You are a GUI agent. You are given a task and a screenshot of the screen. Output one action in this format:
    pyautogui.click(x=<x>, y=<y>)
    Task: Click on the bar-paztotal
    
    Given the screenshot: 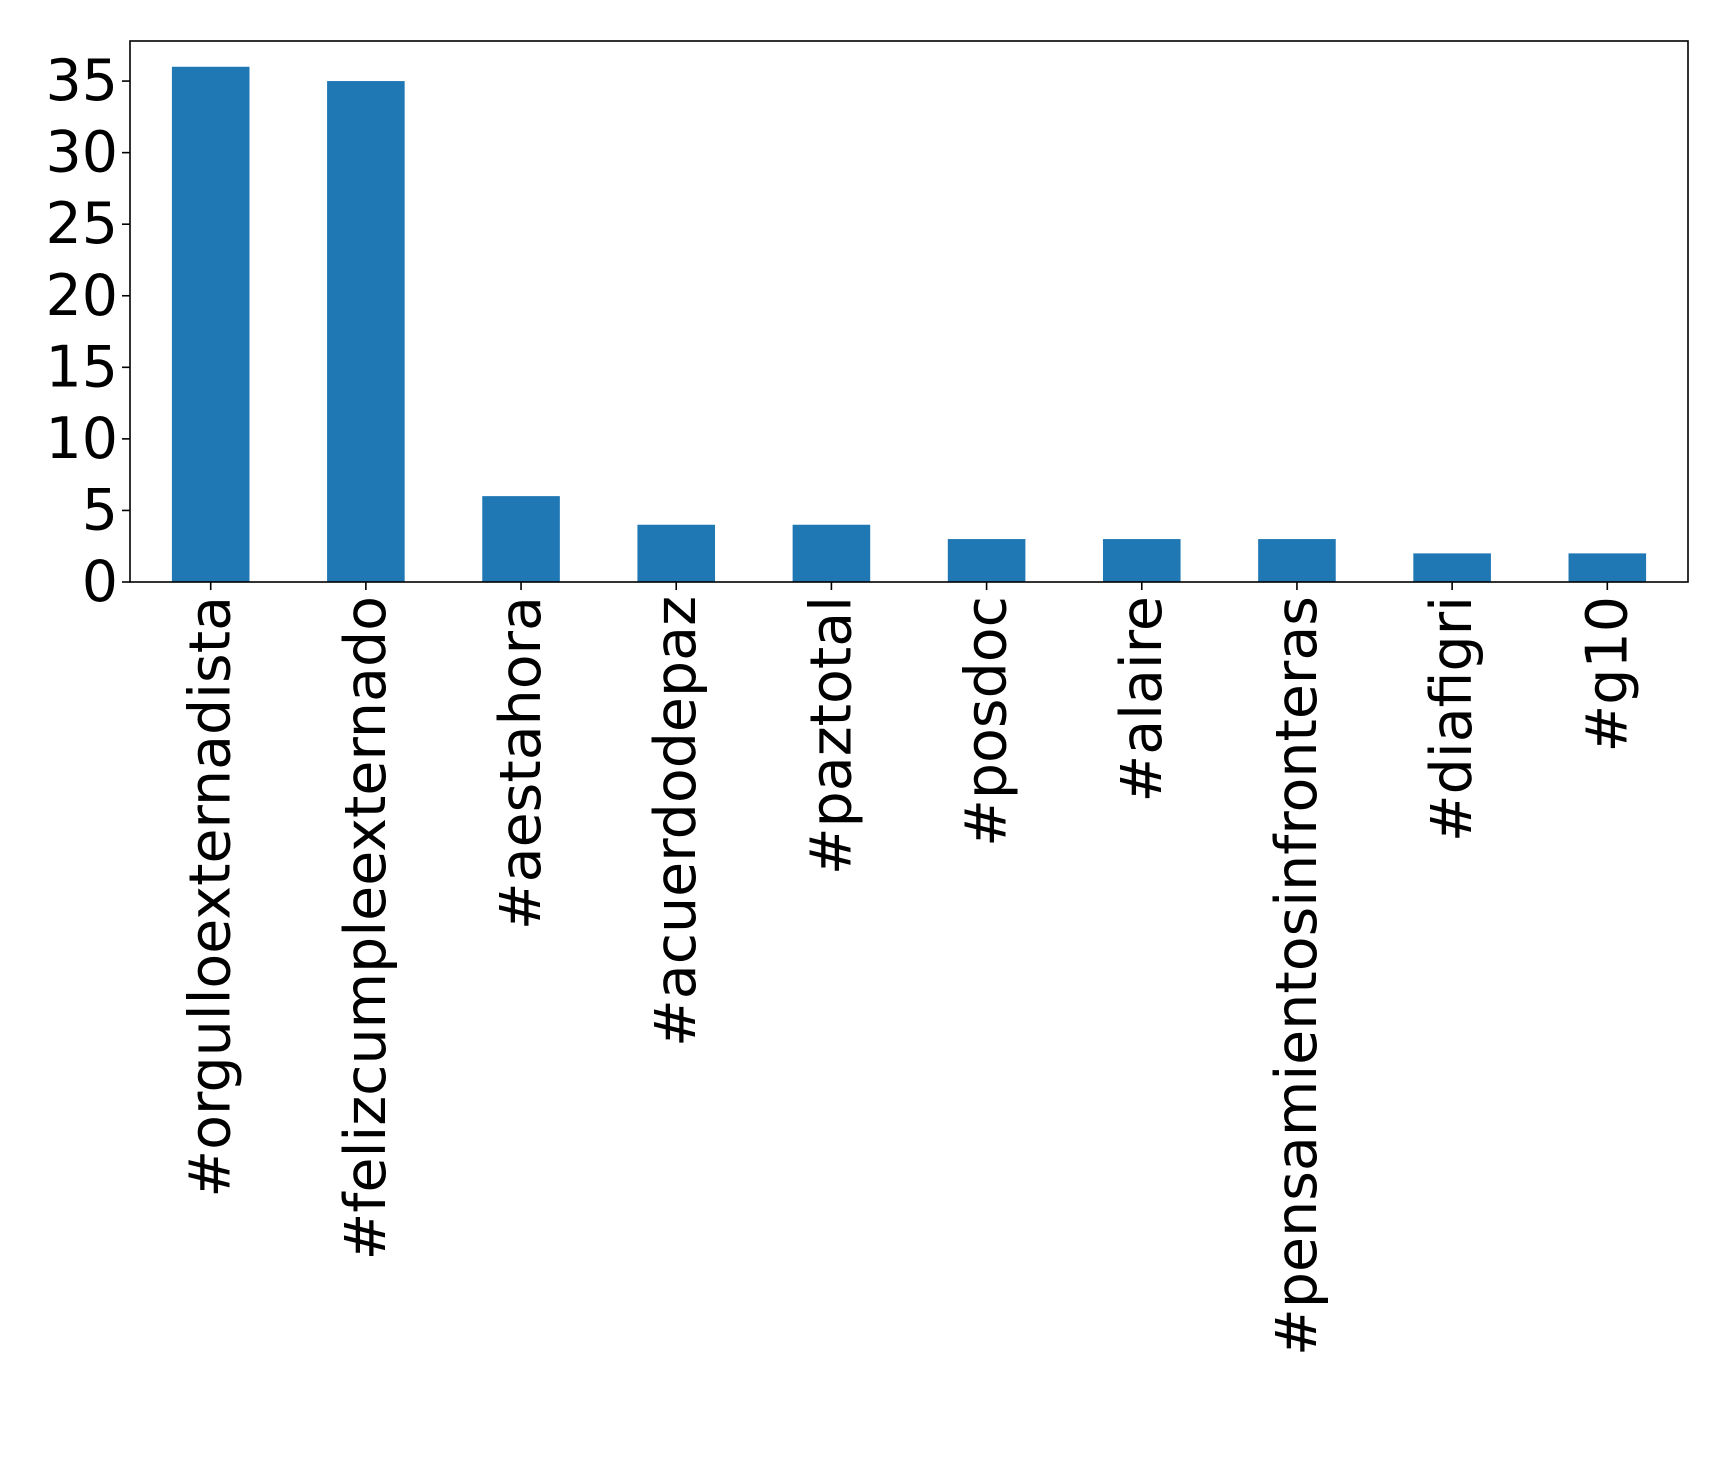 What is the action you would take?
    pyautogui.click(x=831, y=553)
    